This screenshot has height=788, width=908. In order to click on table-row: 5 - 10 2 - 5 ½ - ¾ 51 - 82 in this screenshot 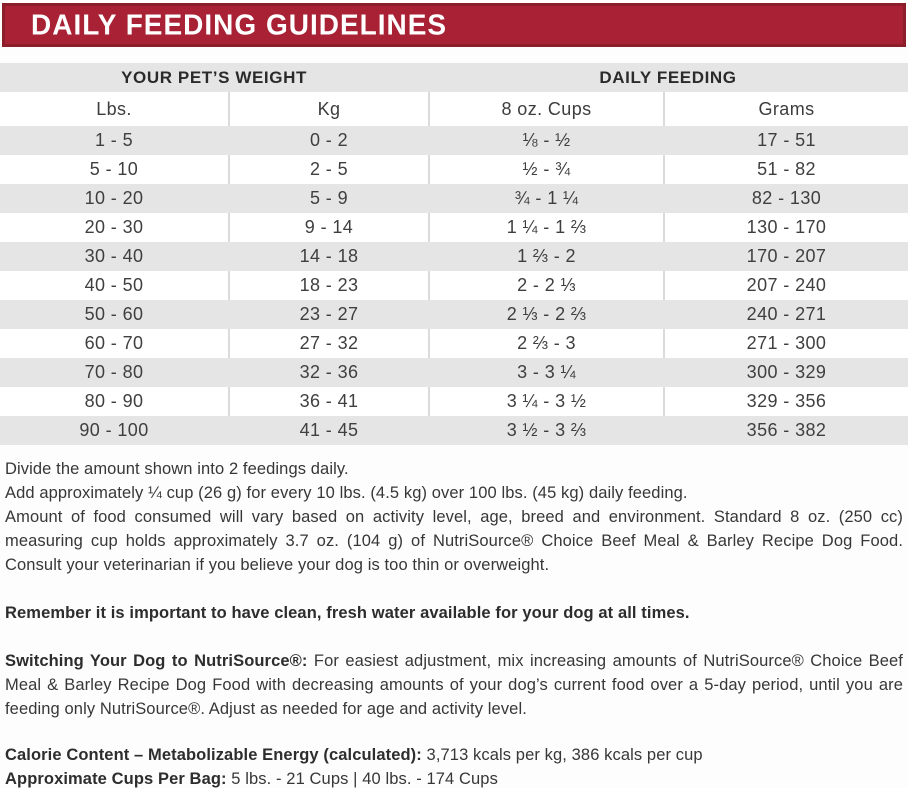, I will do `click(454, 169)`.